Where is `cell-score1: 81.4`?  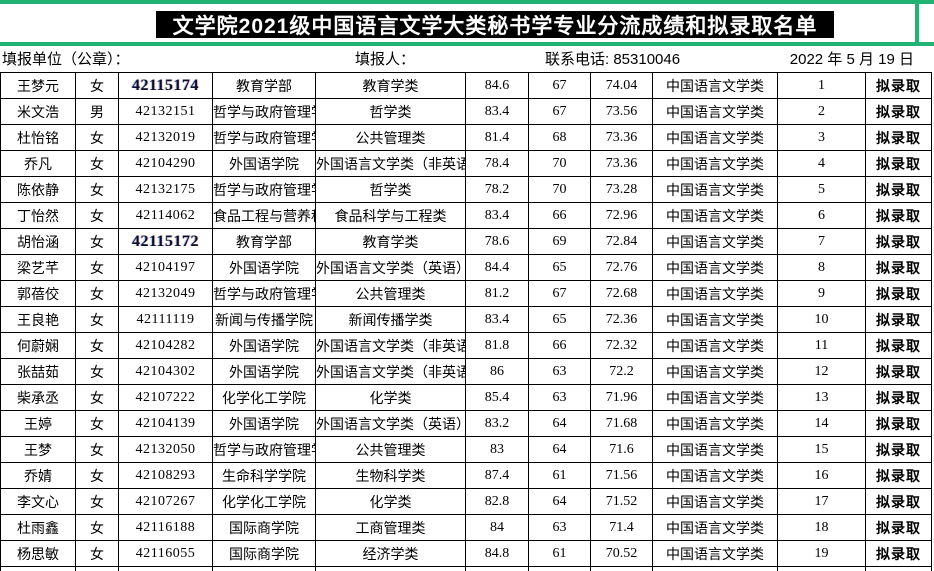 cell-score1: 81.4 is located at coordinates (497, 137).